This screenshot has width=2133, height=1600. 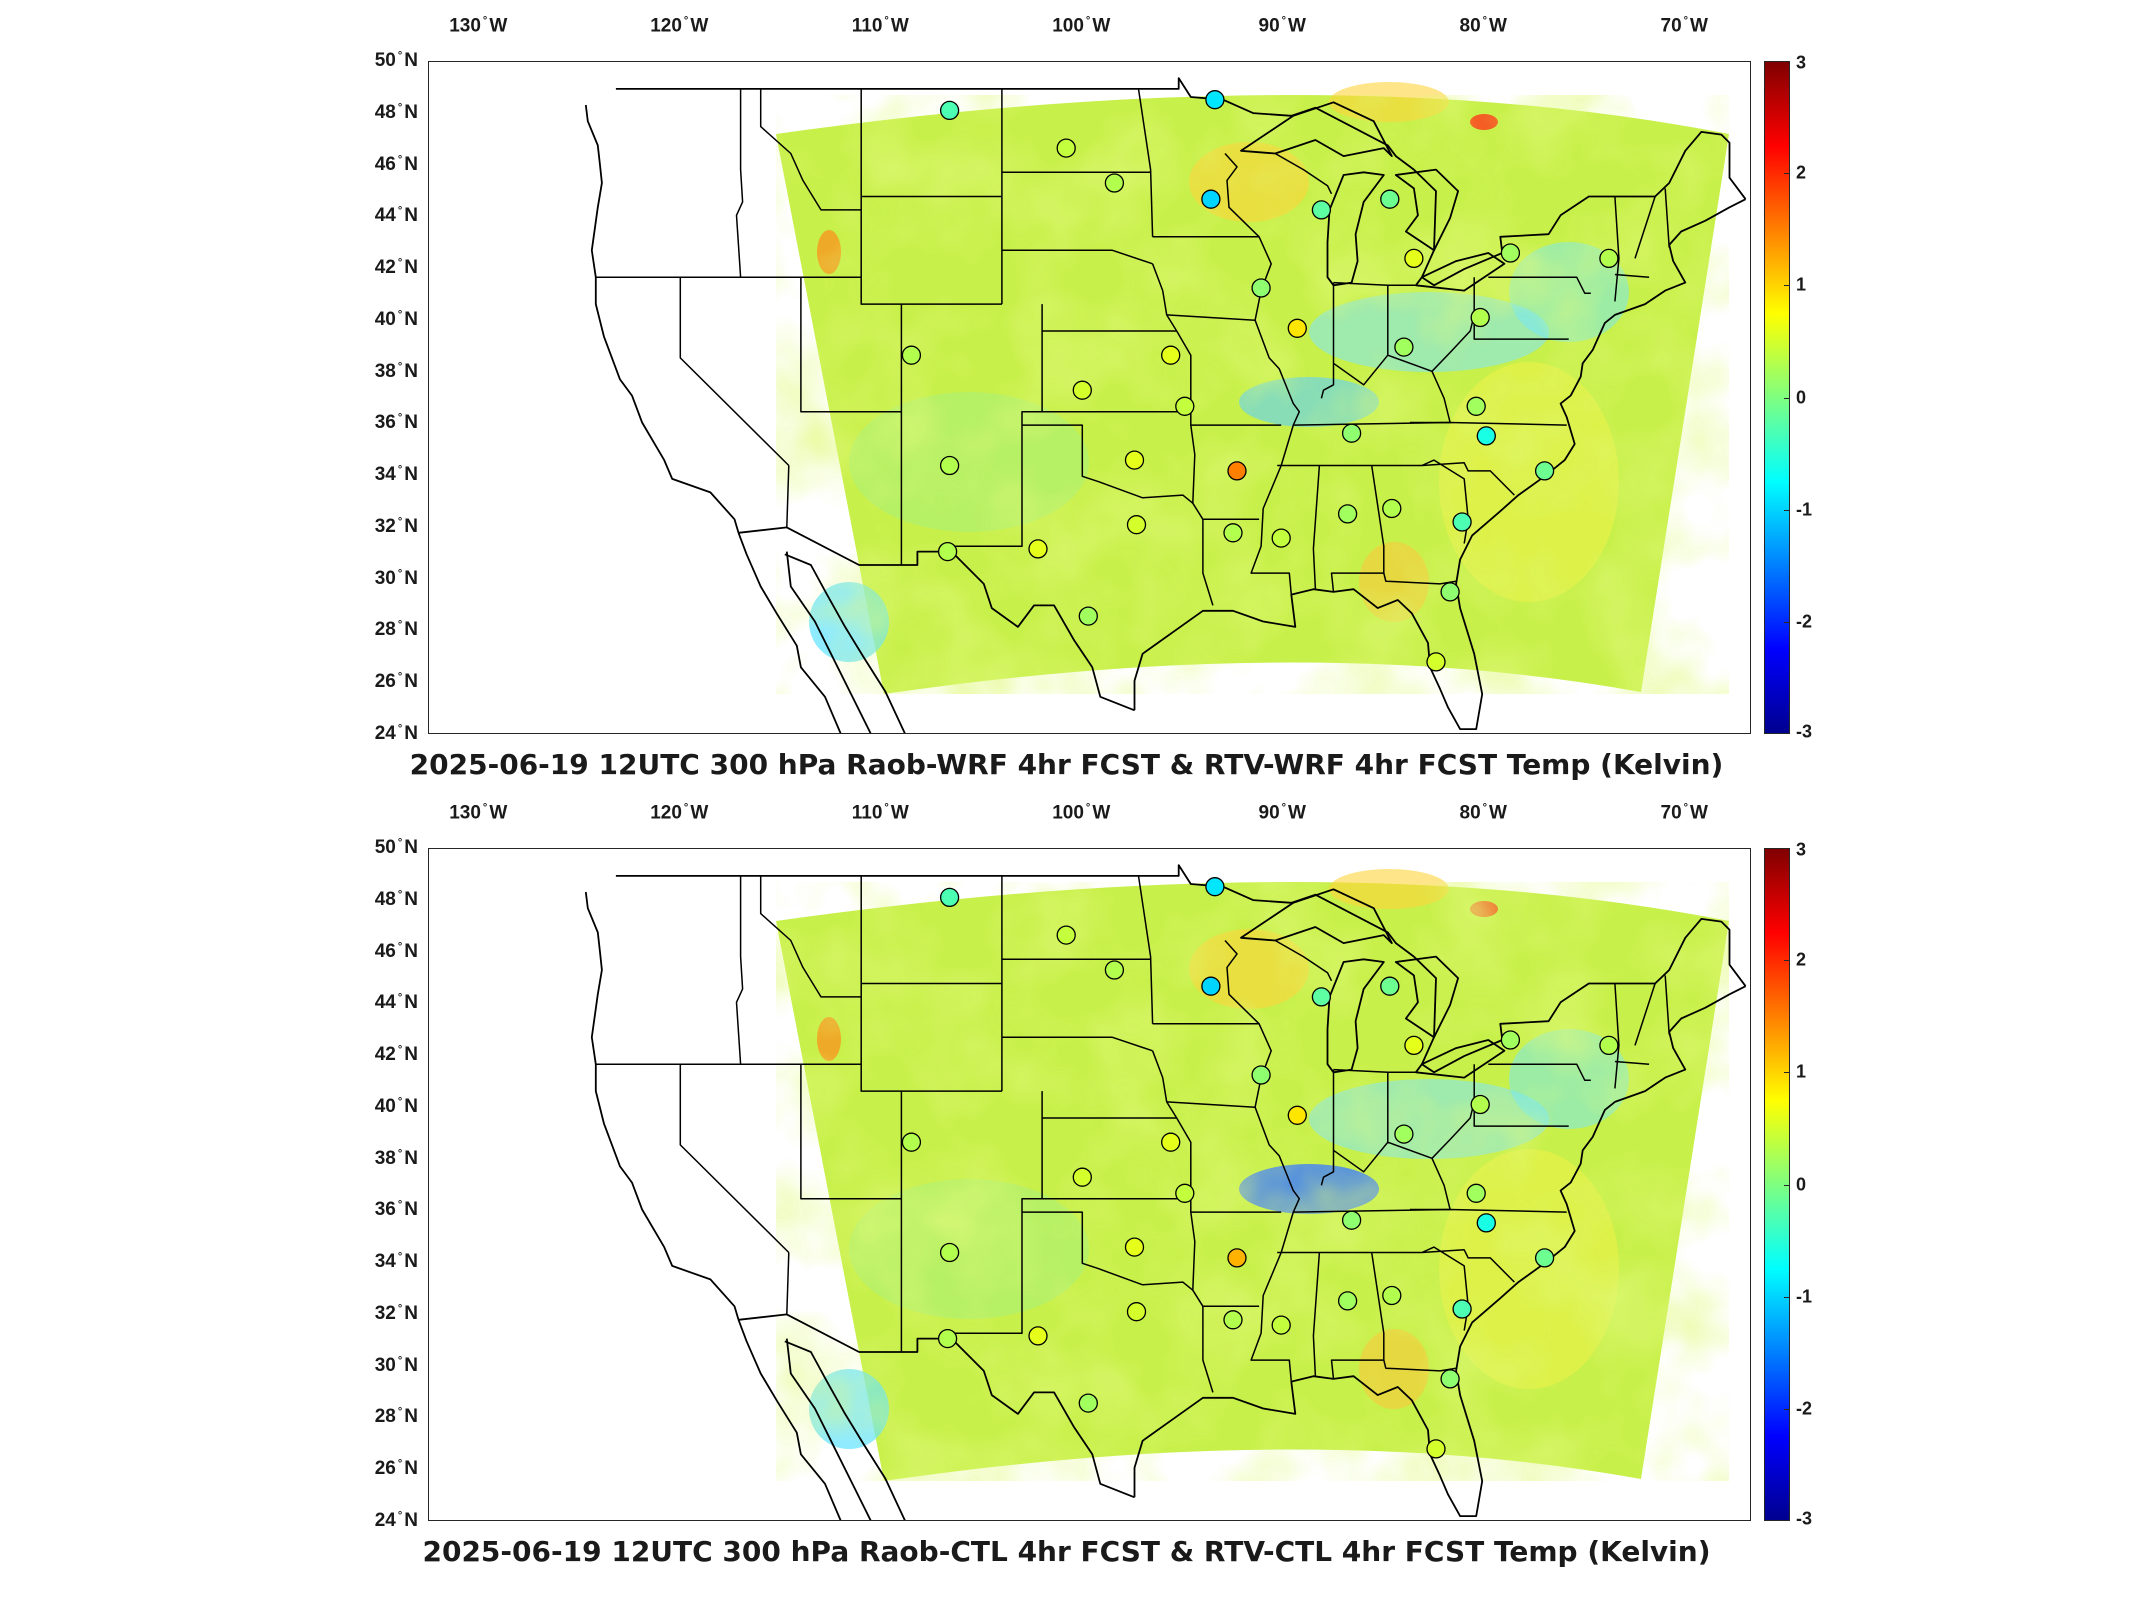 I want to click on lat-degree: 26, so click(x=385, y=1469).